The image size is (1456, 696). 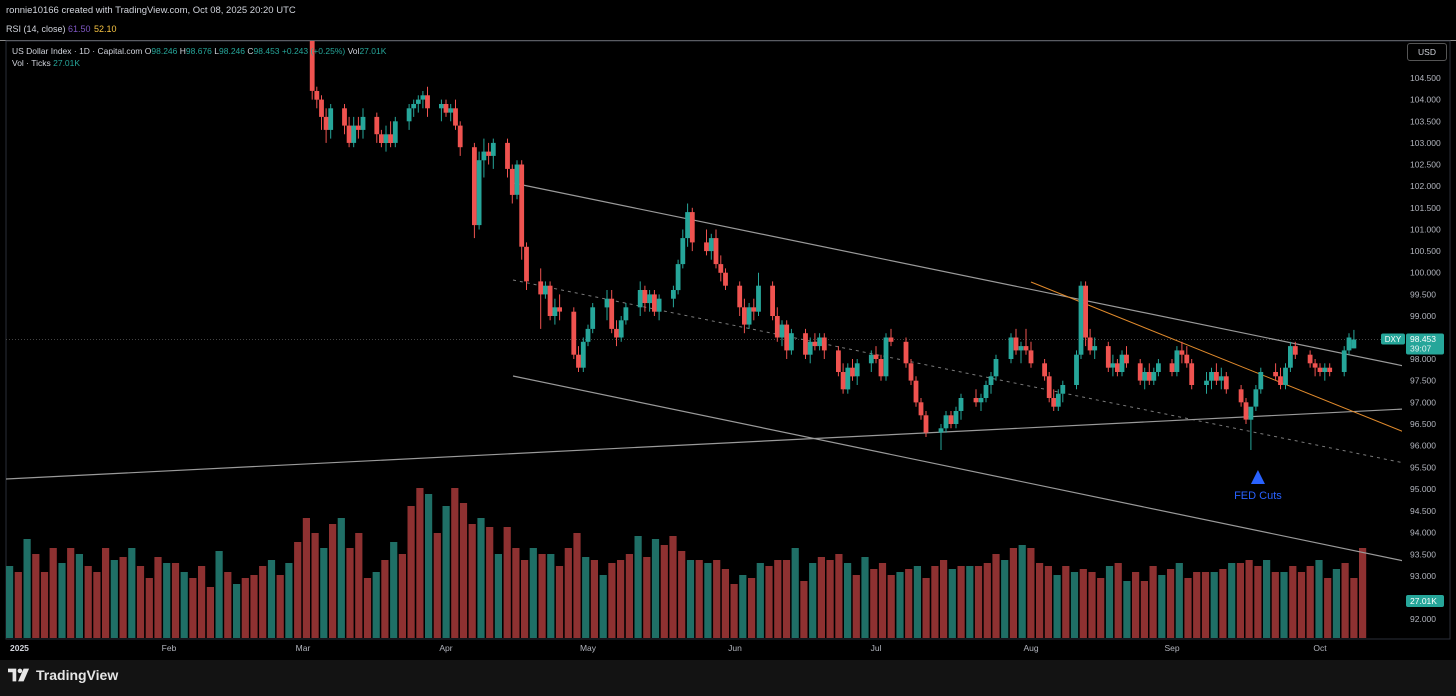 I want to click on y-axis-tick-label: 97.000, so click(x=1423, y=402).